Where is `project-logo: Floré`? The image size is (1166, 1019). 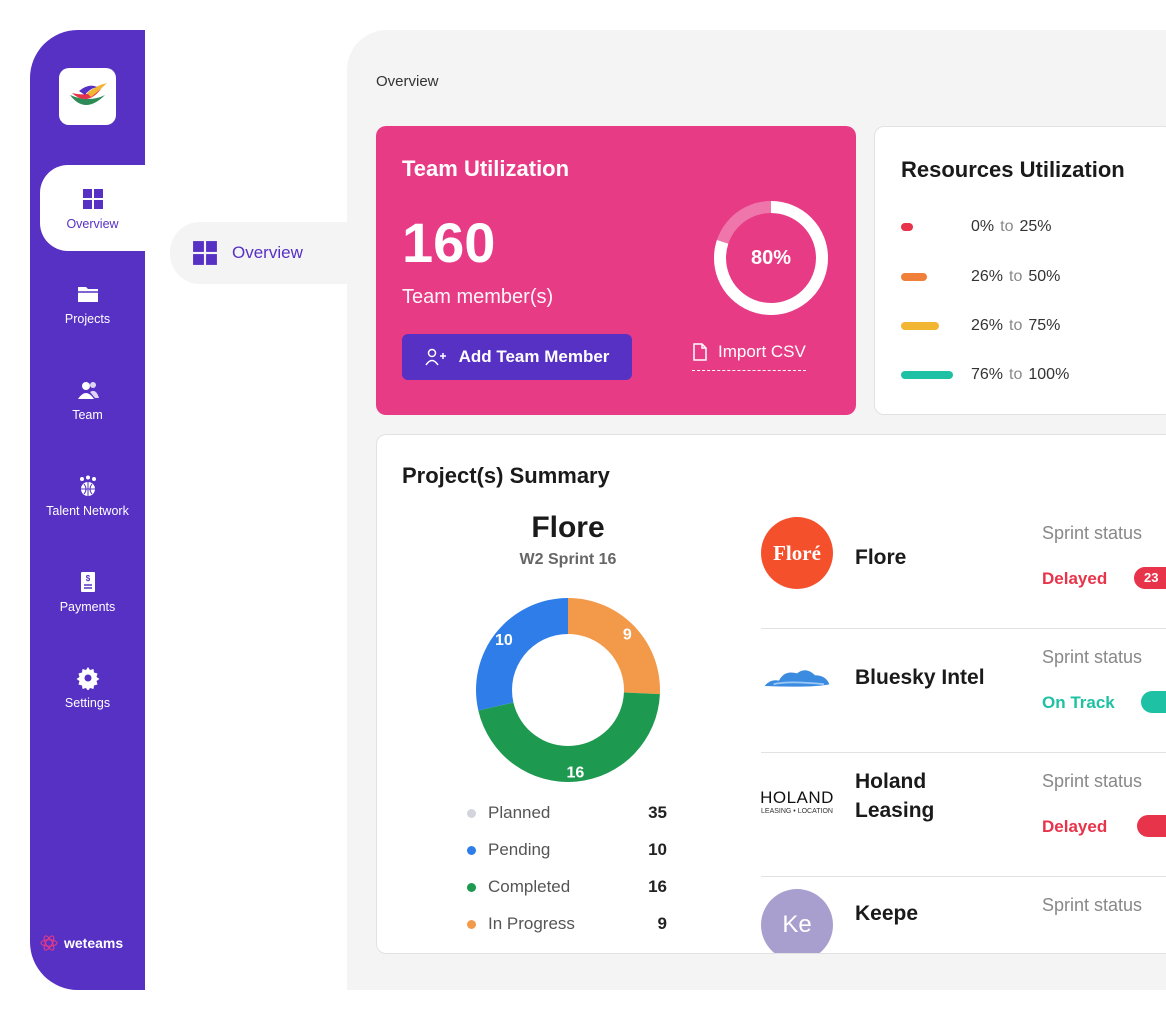 project-logo: Floré is located at coordinates (797, 553).